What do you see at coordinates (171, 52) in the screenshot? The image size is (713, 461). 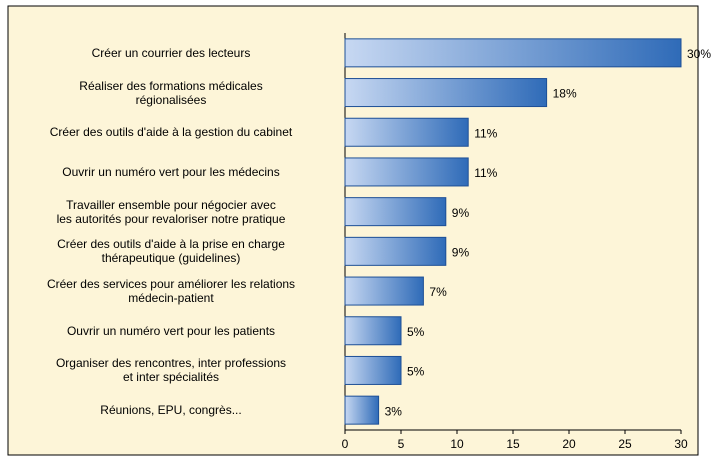 I see `category-label: Créer un courrier des lecteurs` at bounding box center [171, 52].